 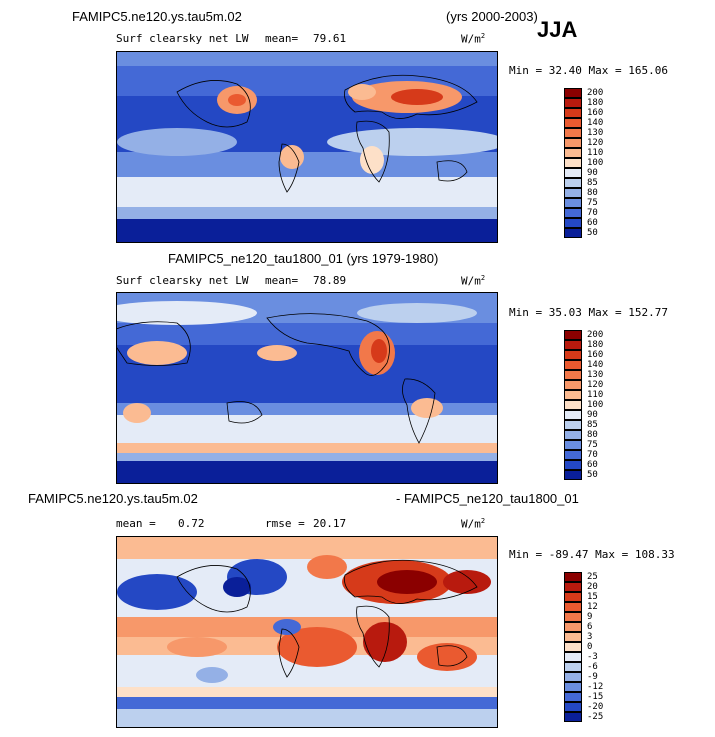 I want to click on panel1-map, so click(x=307, y=147).